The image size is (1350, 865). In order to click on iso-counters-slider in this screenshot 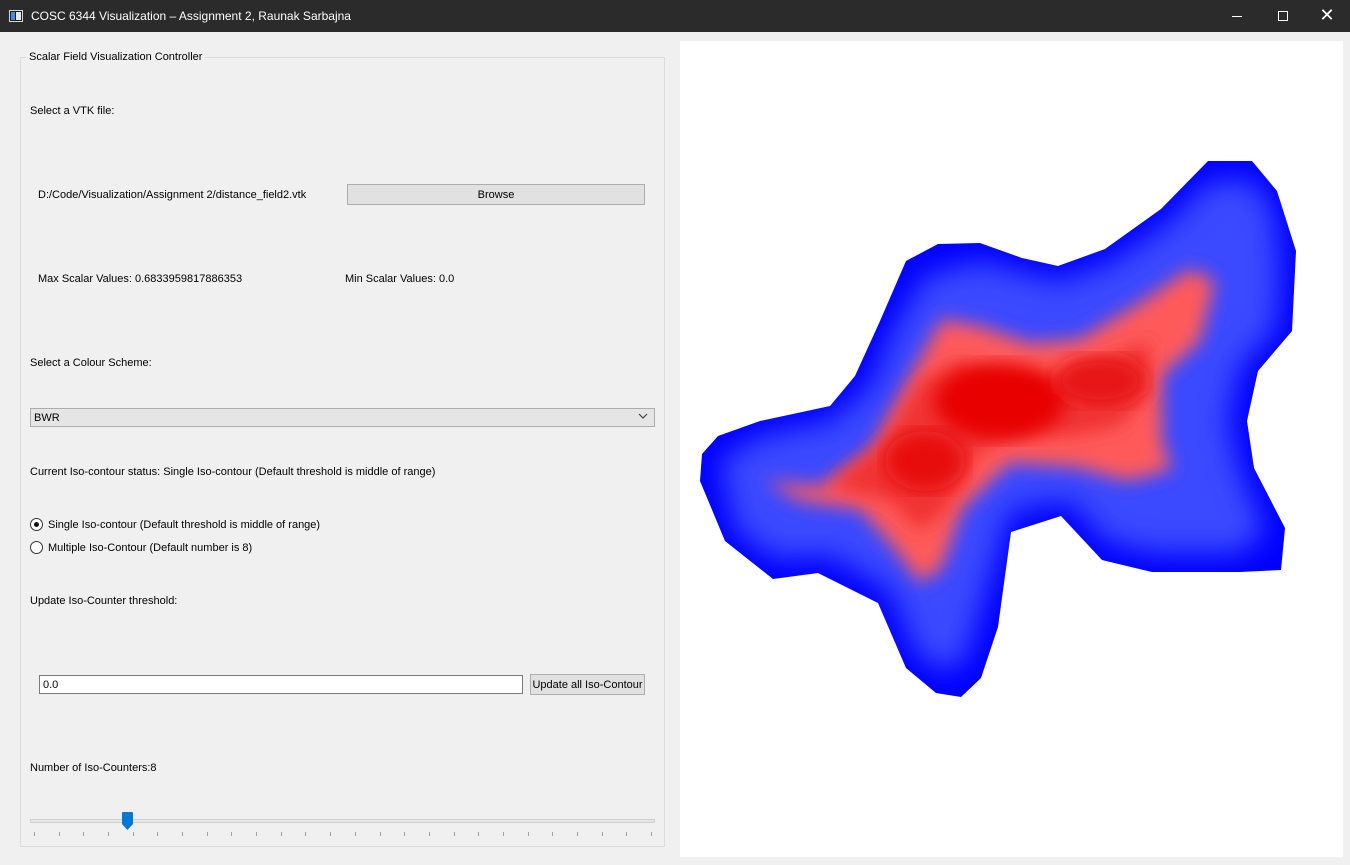, I will do `click(342, 823)`.